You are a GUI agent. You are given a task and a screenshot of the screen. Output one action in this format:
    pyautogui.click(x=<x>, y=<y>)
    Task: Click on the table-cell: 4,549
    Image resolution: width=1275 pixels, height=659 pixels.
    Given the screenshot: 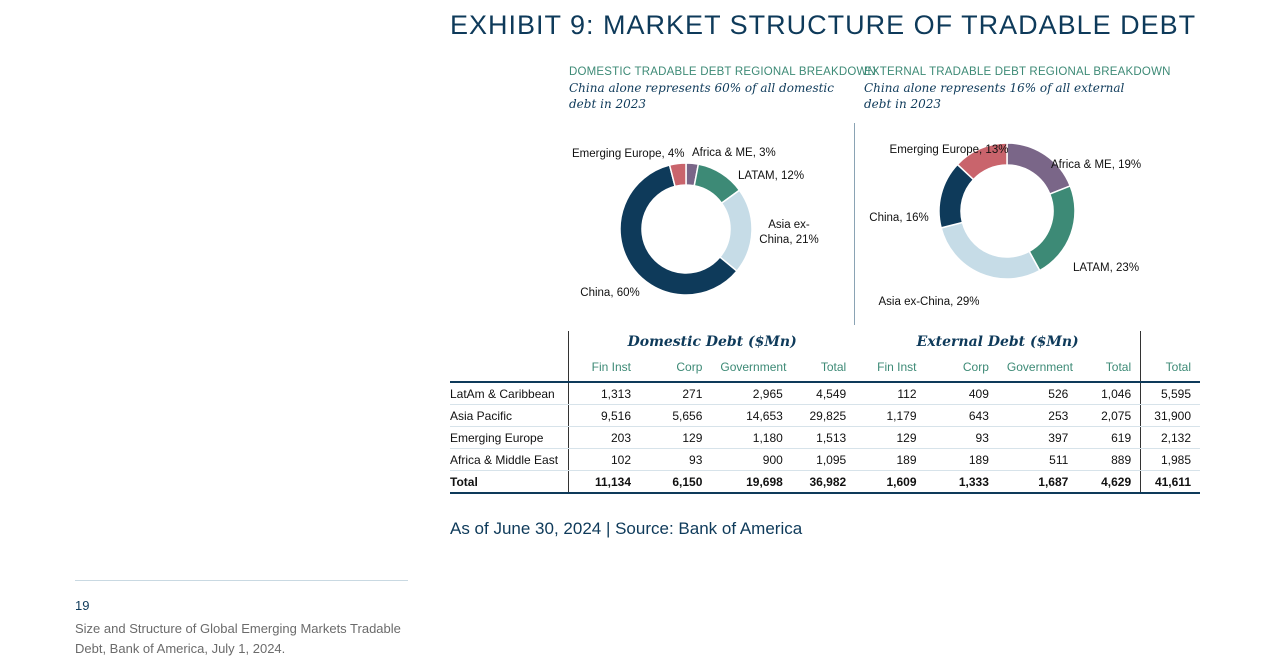 What is the action you would take?
    pyautogui.click(x=823, y=393)
    